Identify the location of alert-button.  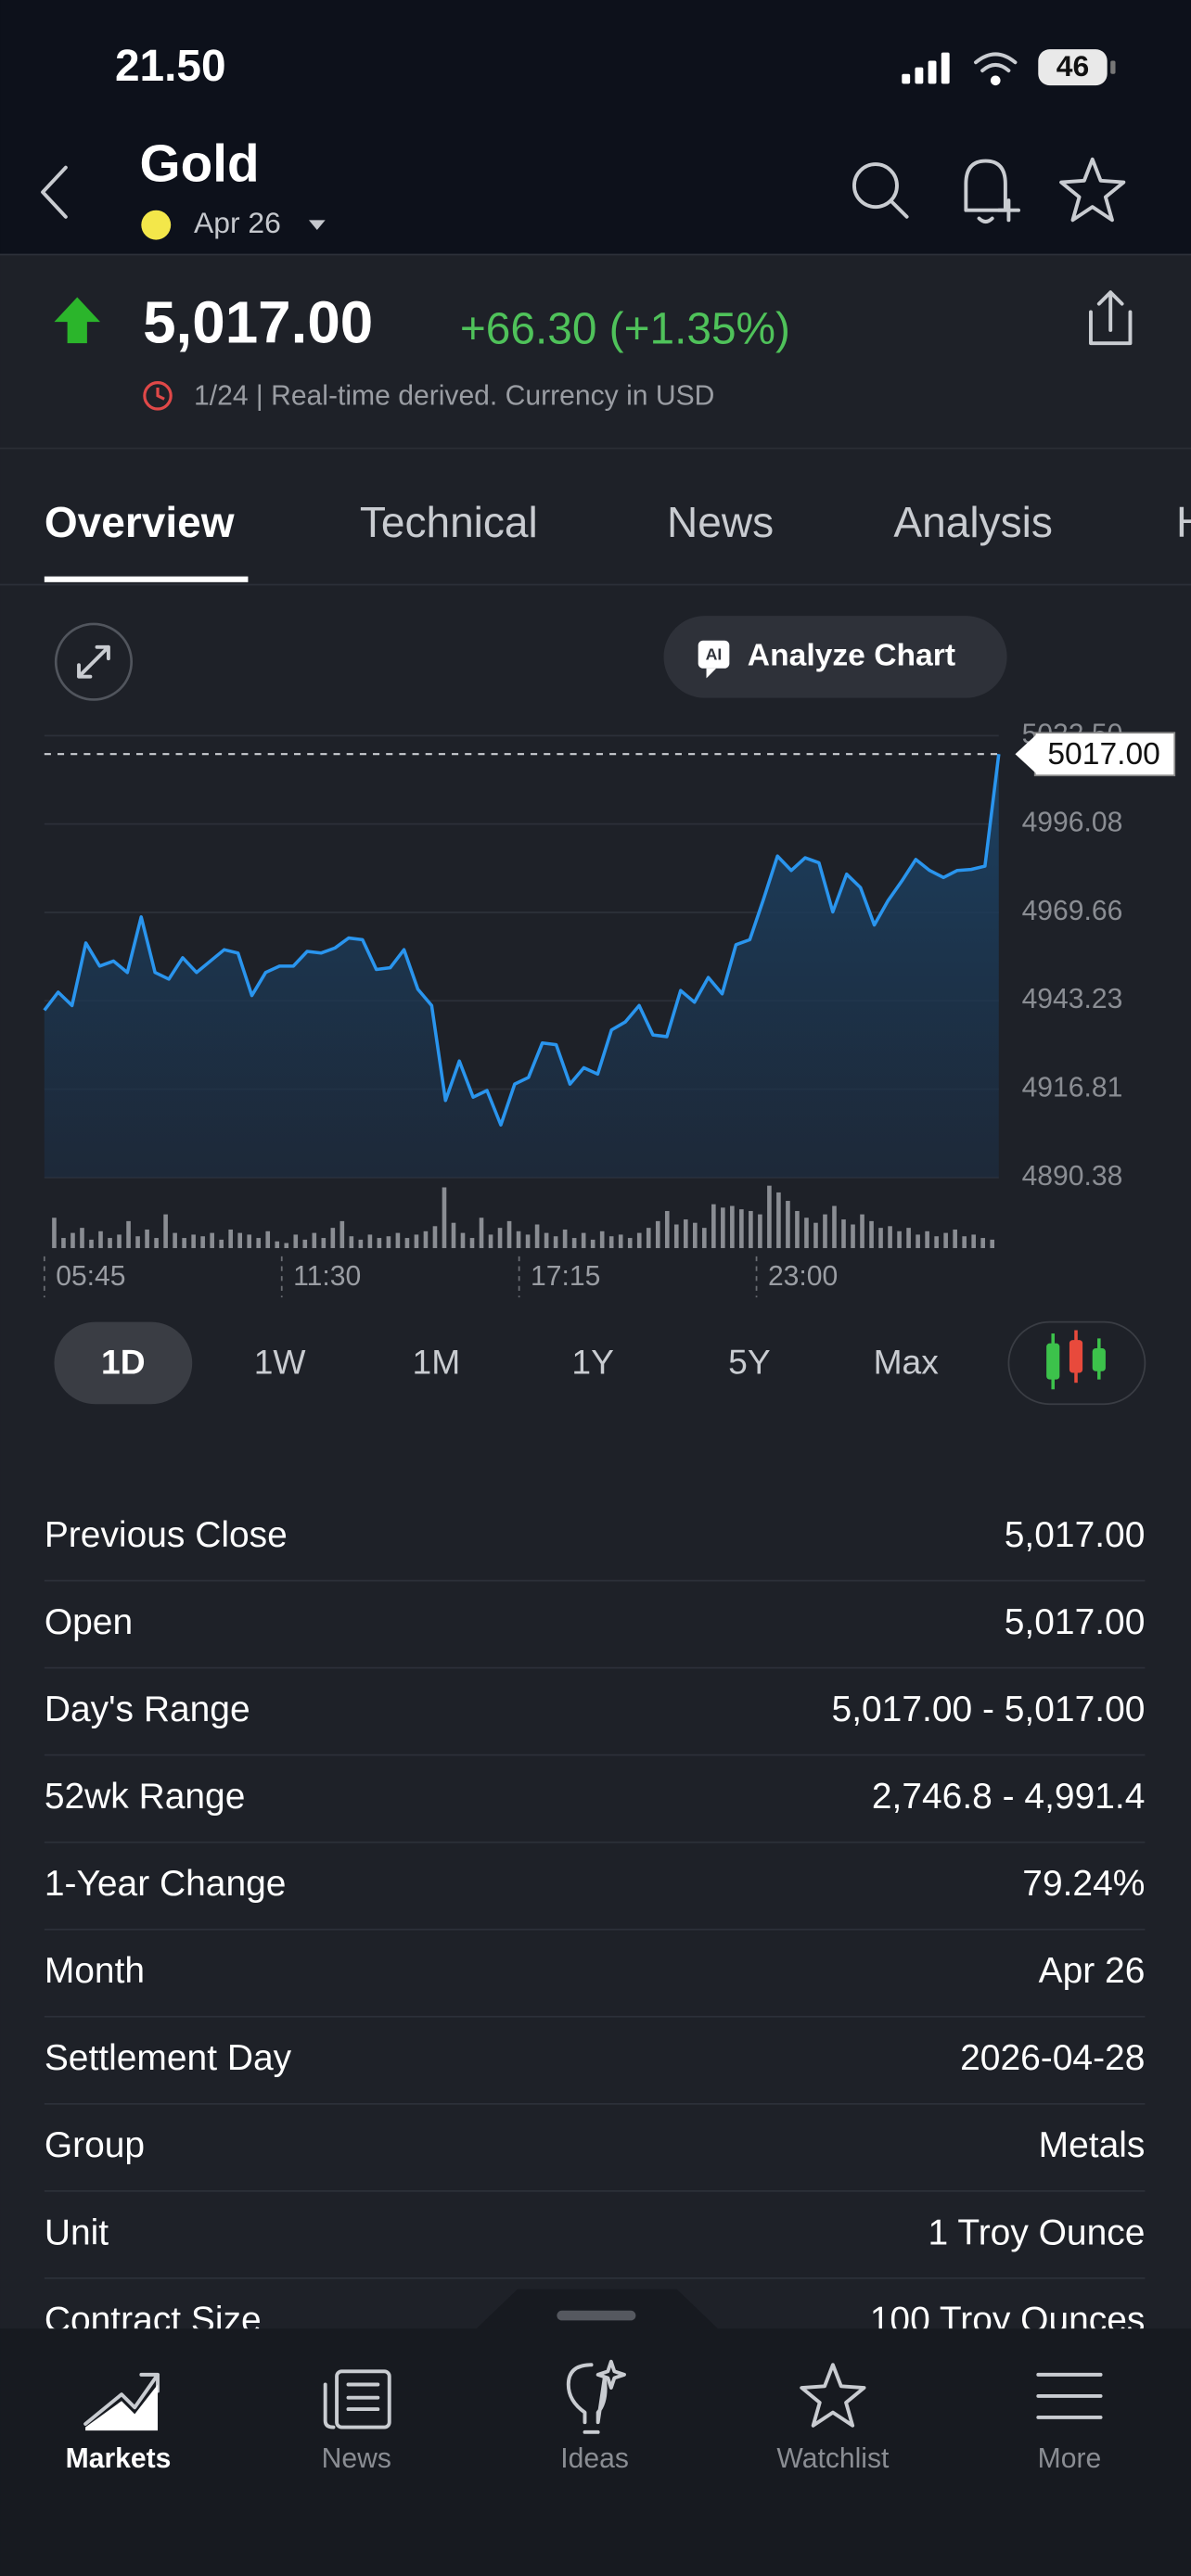
(992, 191).